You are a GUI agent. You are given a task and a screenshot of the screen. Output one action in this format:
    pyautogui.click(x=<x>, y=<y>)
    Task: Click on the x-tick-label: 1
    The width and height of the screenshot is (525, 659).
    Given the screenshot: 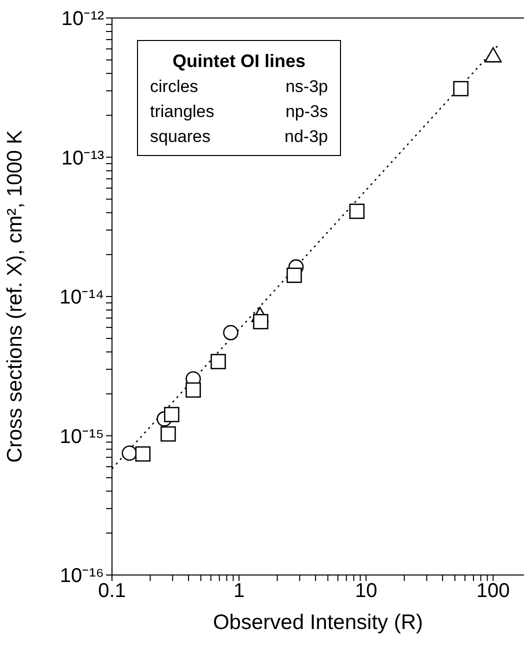 What is the action you would take?
    pyautogui.click(x=239, y=591)
    